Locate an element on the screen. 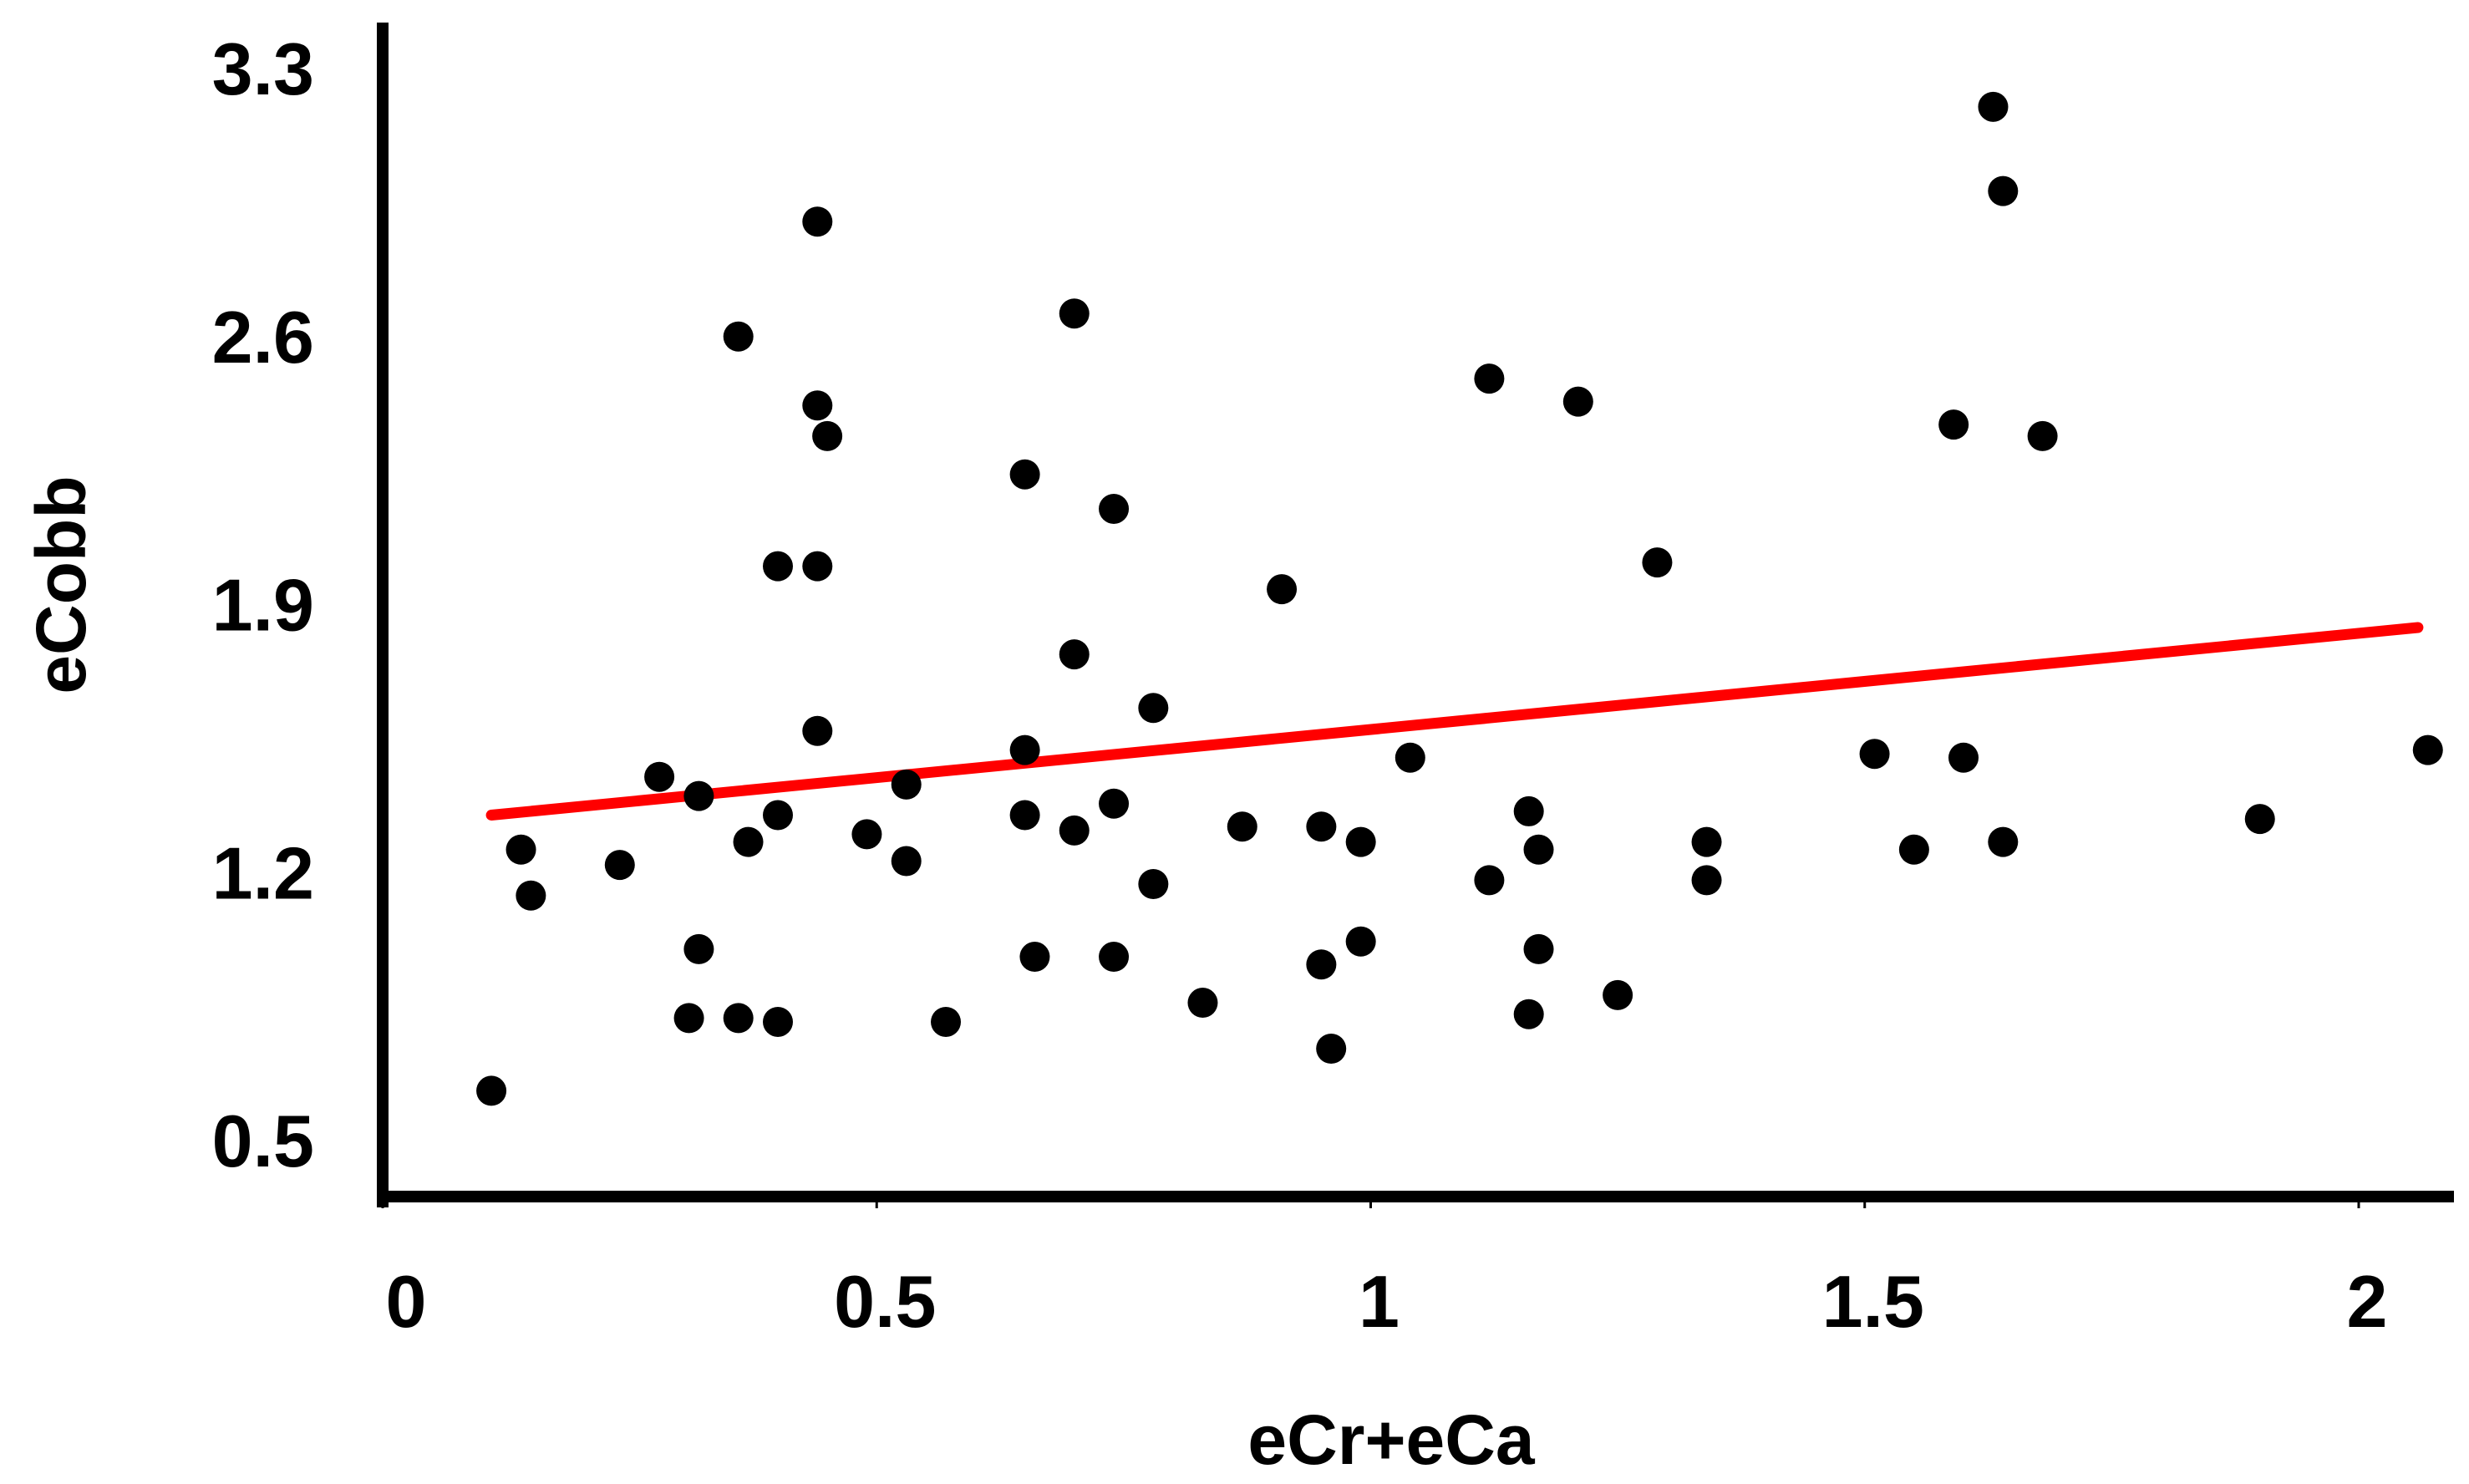  x-tick-label: 1 is located at coordinates (1379, 1301).